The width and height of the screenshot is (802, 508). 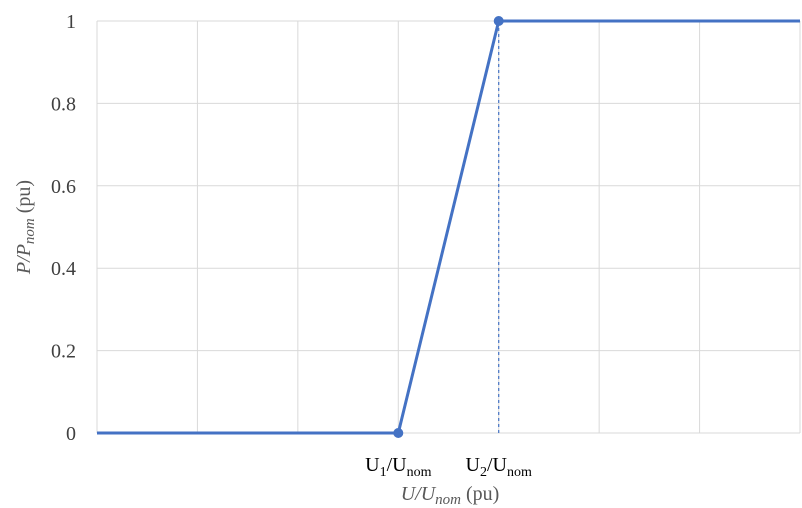 I want to click on y-axis-title-sub: nom, so click(x=30, y=231).